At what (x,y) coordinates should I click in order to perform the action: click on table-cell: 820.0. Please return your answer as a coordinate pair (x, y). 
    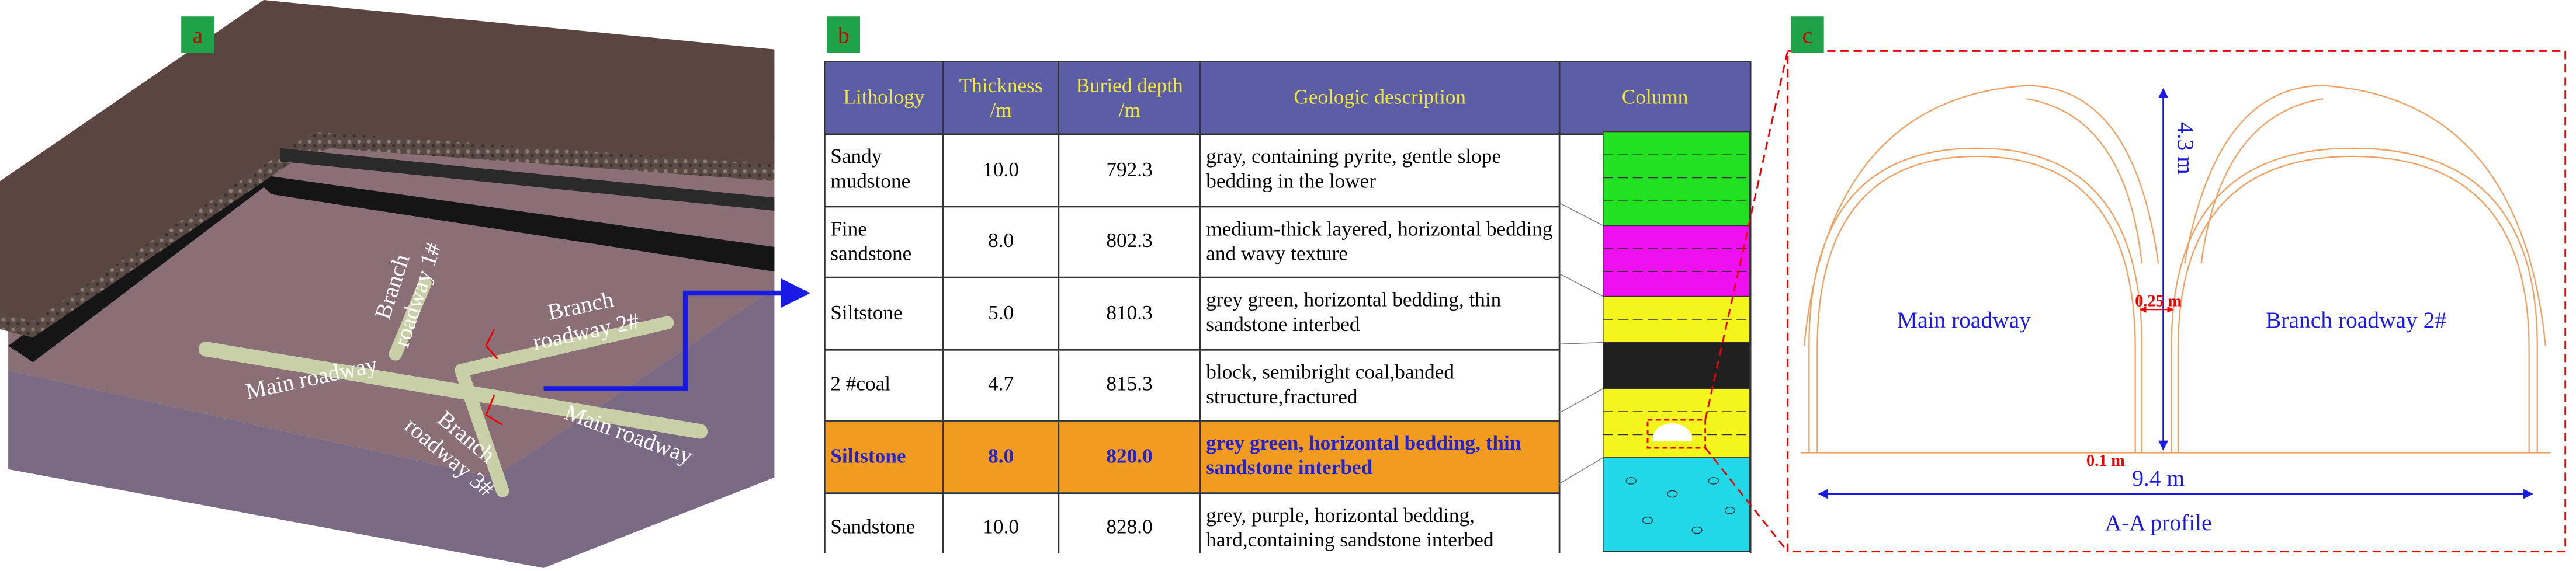
    Looking at the image, I should click on (1129, 456).